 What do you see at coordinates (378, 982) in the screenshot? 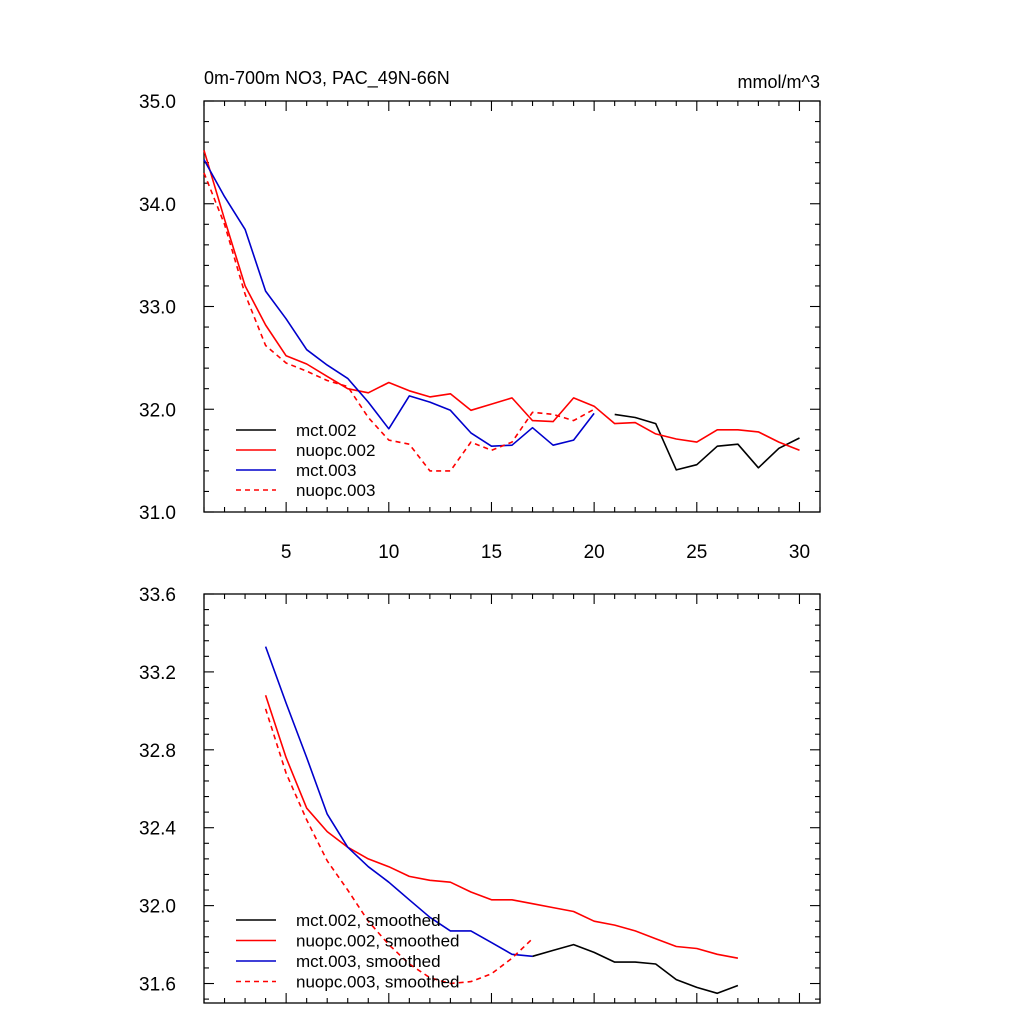
I see `legend-label: nuopc.003, smoothed` at bounding box center [378, 982].